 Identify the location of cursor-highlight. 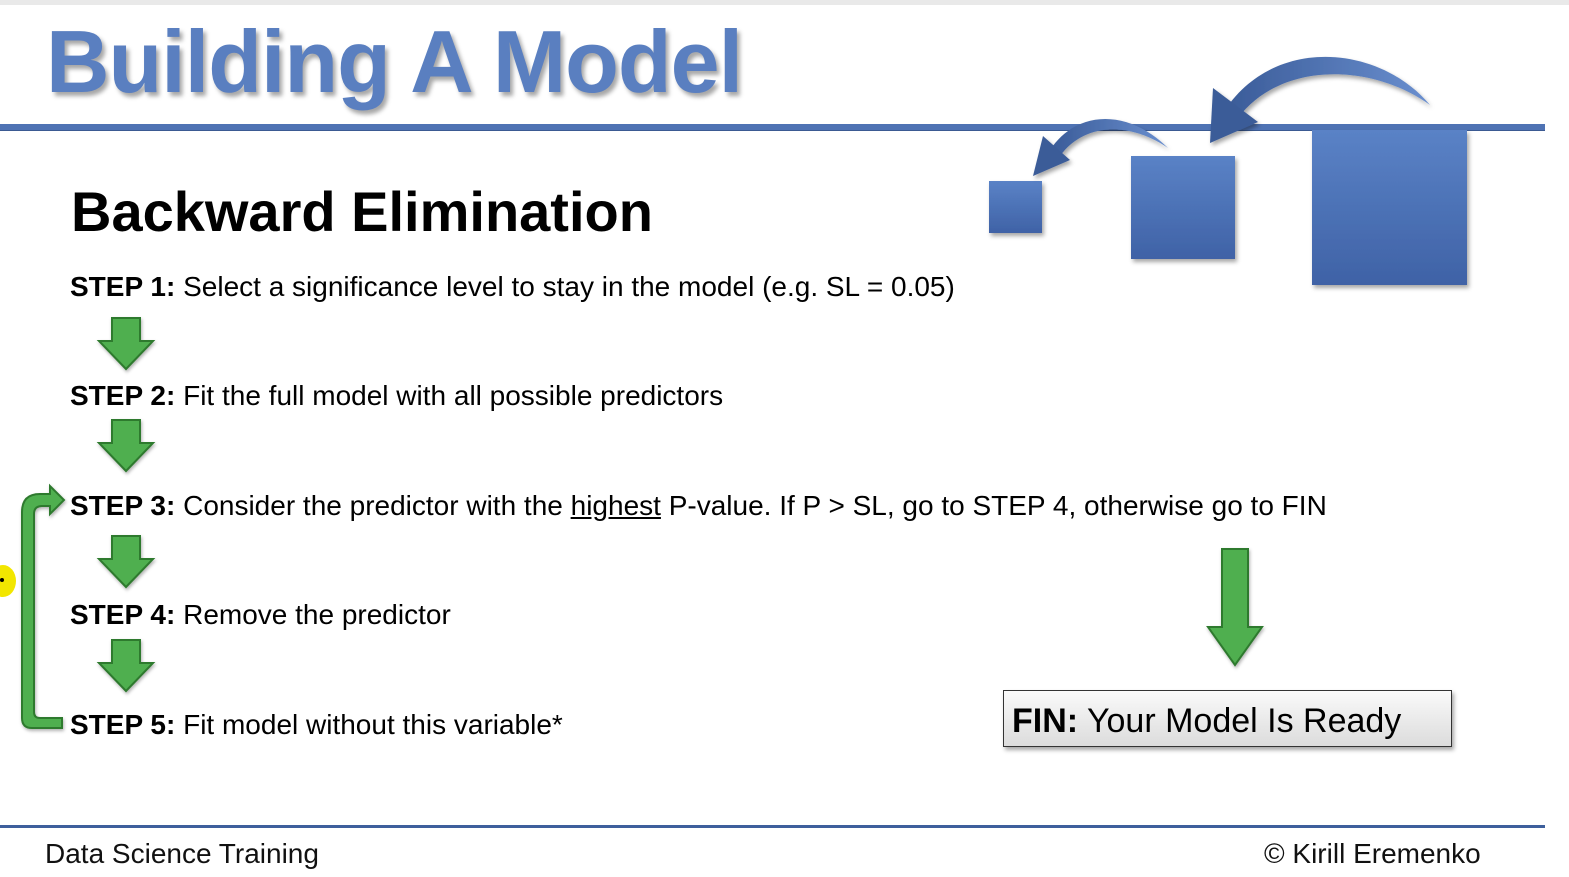
(8, 581).